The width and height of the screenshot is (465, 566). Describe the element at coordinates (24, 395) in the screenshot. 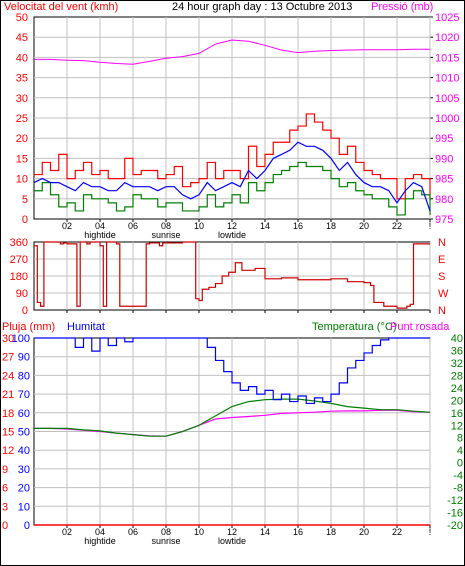

I see `humidity-y-tick-label: 70` at that location.